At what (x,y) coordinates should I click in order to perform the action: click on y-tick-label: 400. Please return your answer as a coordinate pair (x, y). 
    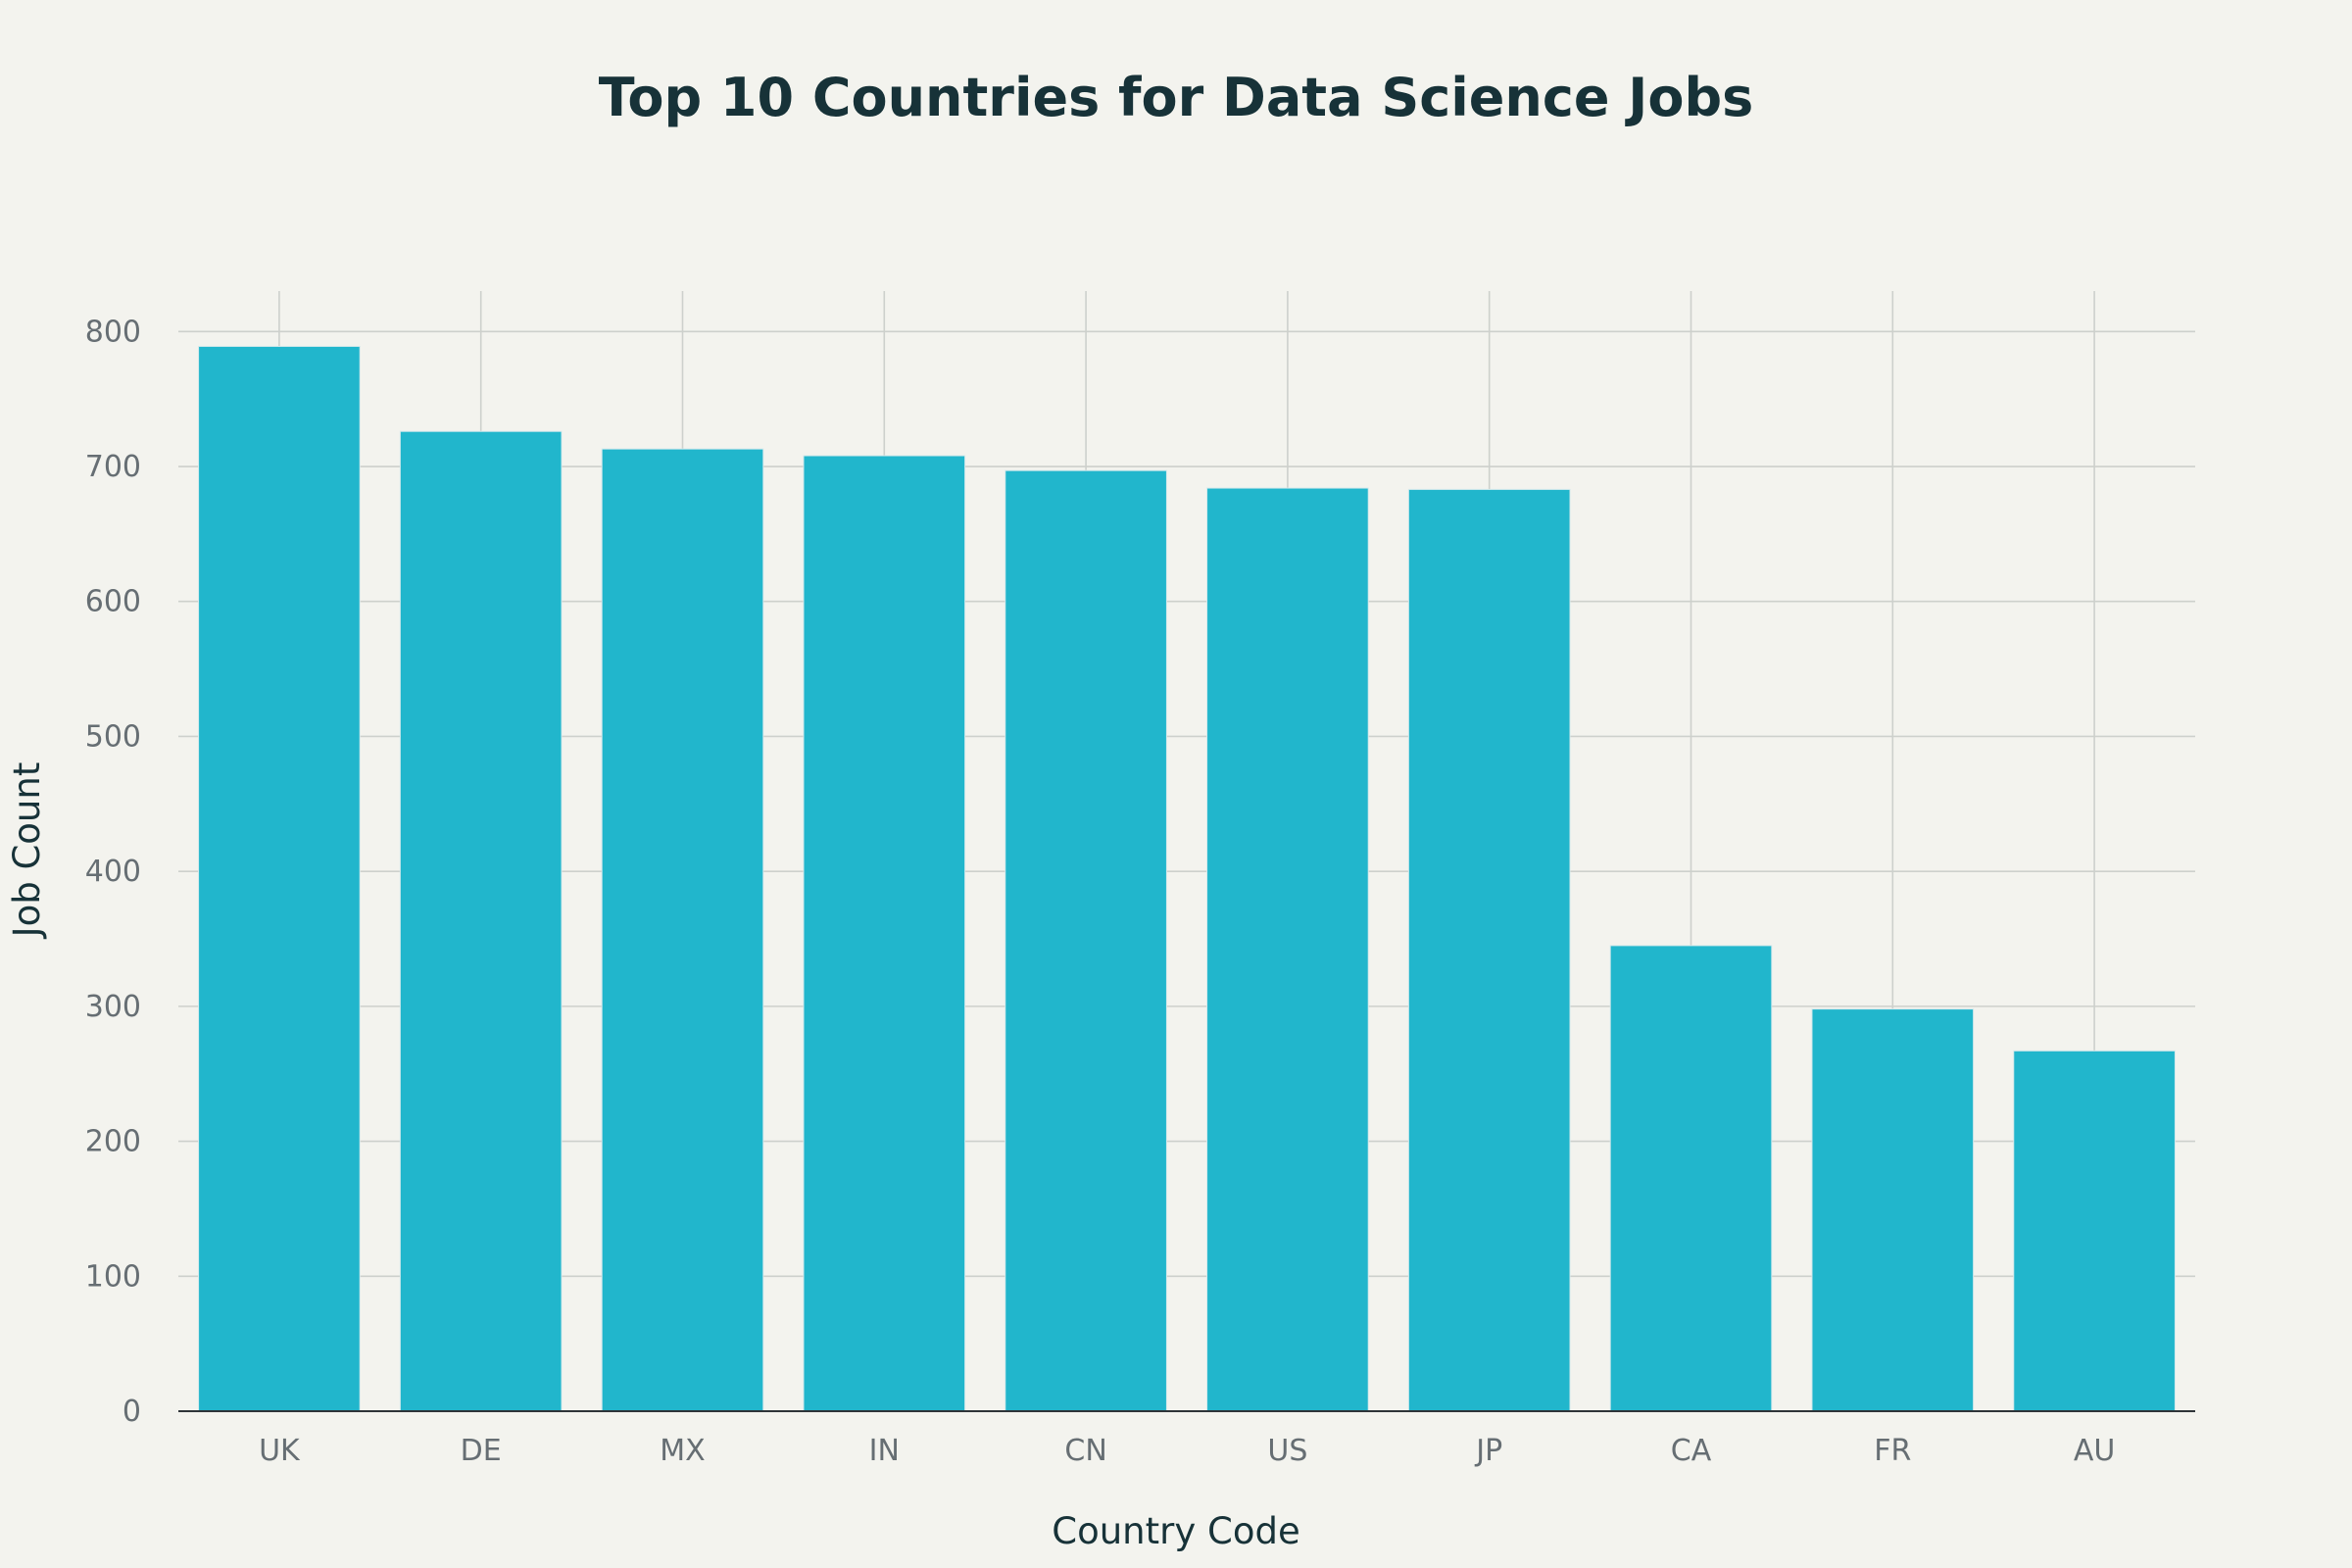
    Looking at the image, I should click on (113, 872).